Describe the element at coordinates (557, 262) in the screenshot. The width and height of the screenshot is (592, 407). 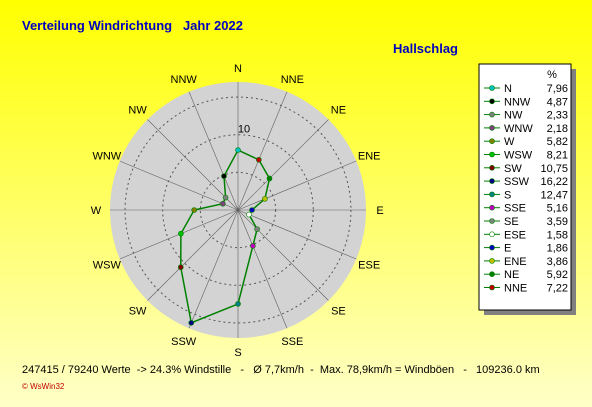
I see `legend-value: 3,86` at that location.